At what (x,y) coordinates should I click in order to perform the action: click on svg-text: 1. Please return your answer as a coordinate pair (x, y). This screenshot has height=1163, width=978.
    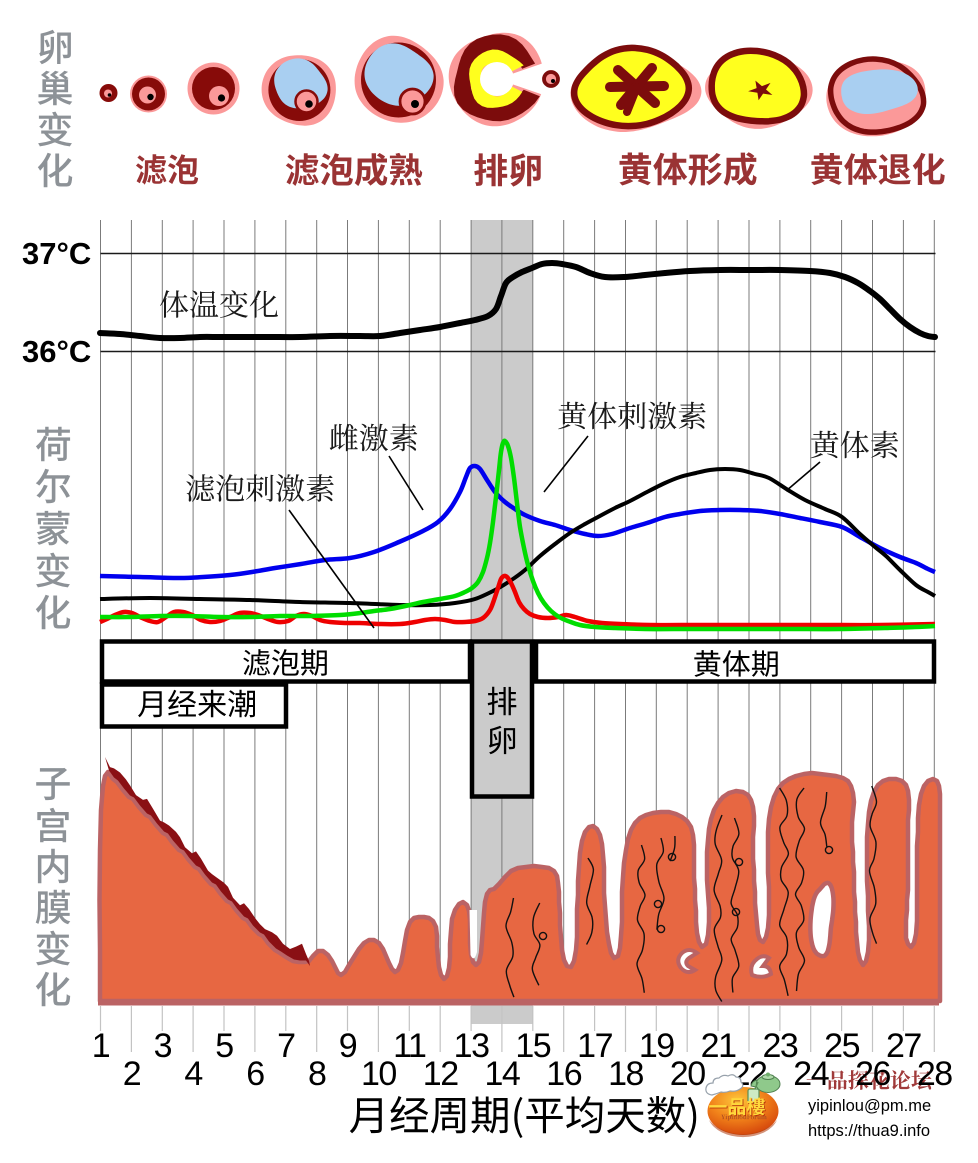
    Looking at the image, I should click on (101, 1046).